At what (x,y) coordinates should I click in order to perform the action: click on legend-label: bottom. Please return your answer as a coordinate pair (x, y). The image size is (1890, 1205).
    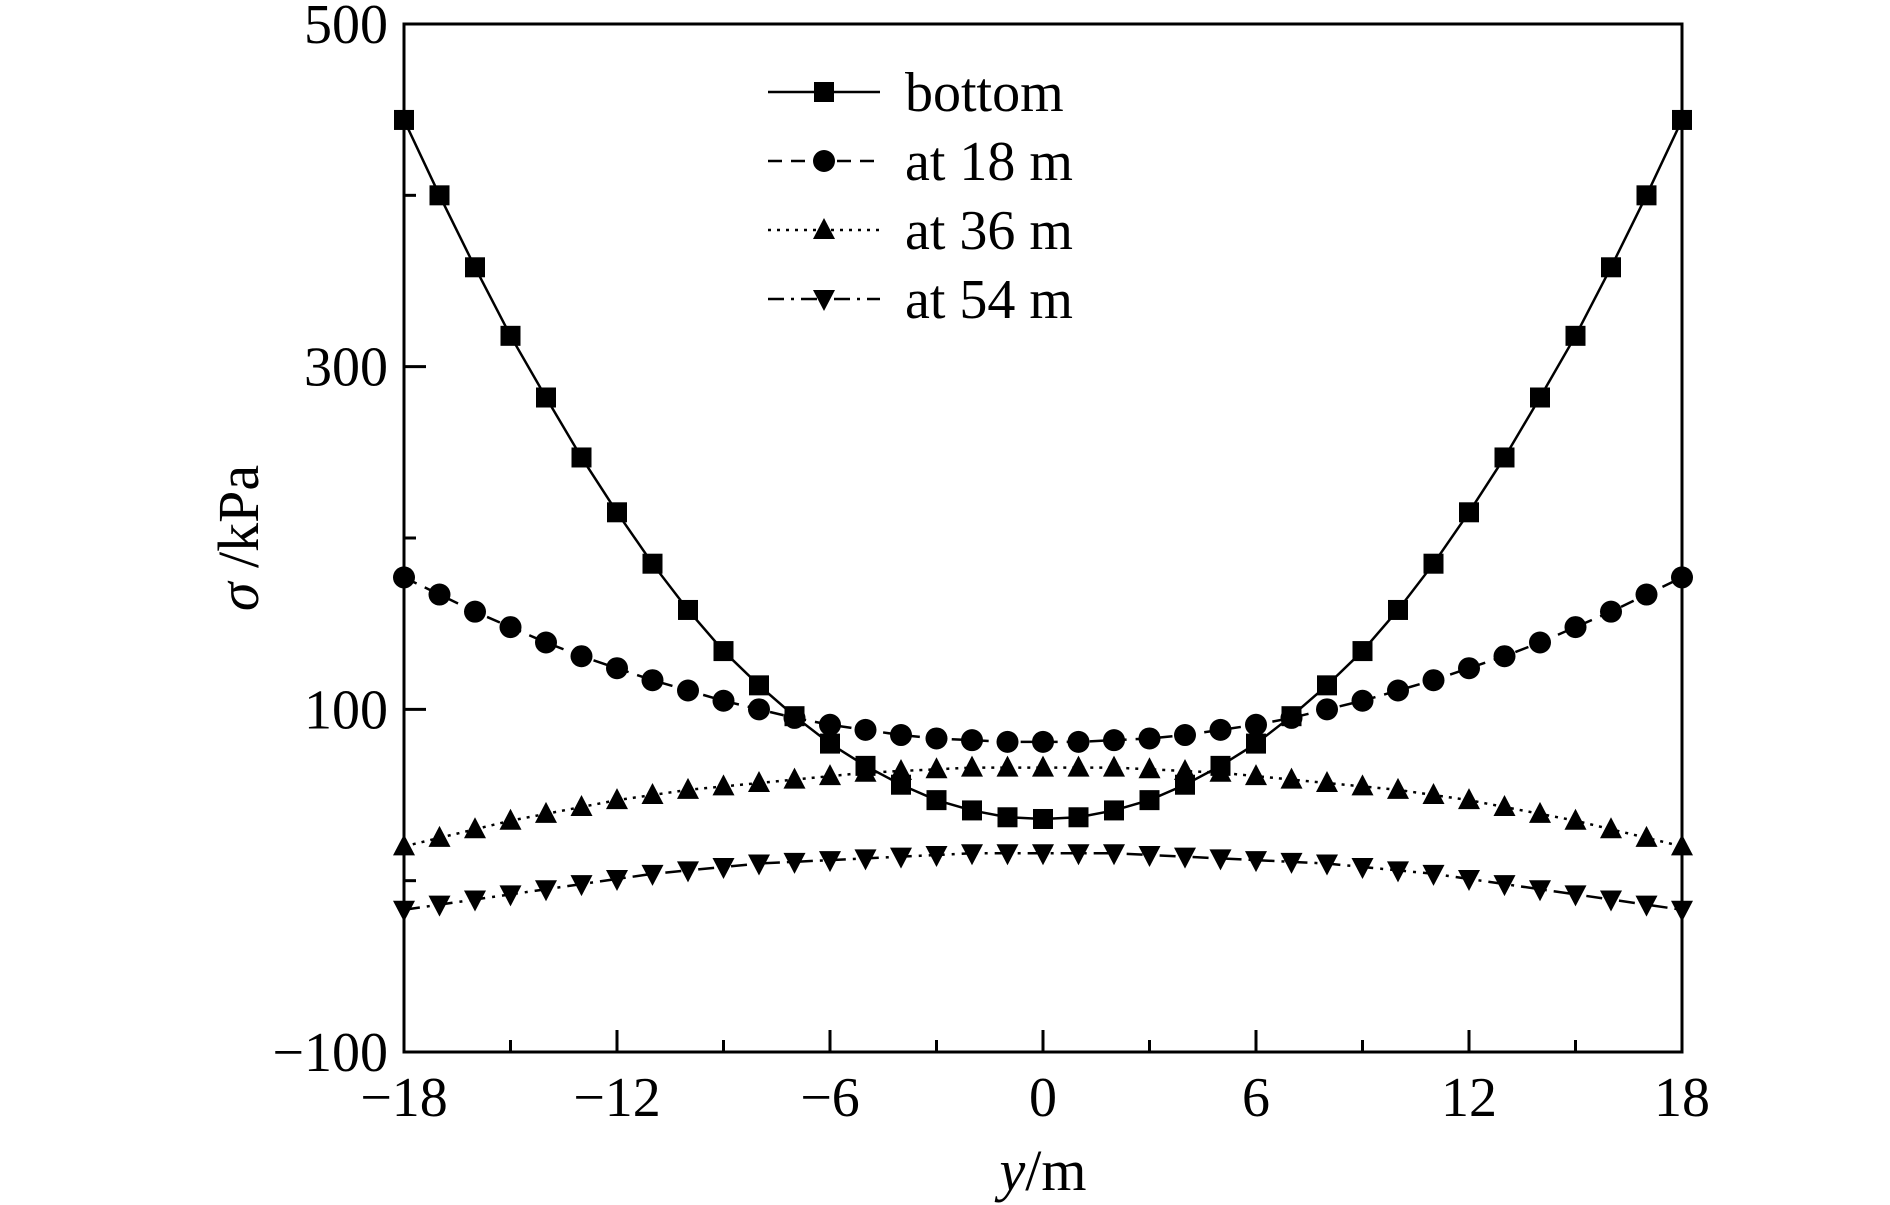
    Looking at the image, I should click on (984, 93).